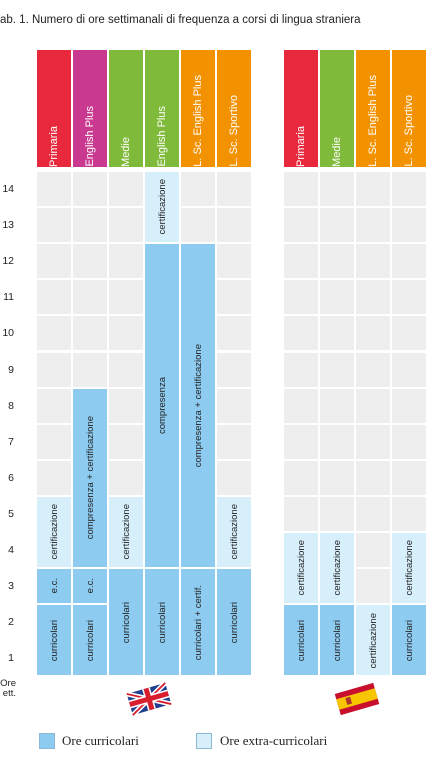 This screenshot has width=432, height=769. I want to click on curricular-hours-block: curricolari + certif., so click(198, 622).